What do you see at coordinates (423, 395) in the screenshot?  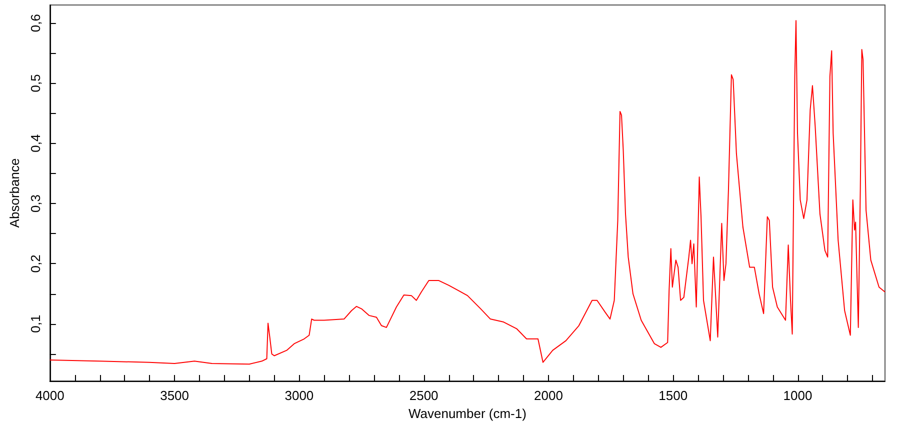 I see `x-tick-label: 2500` at bounding box center [423, 395].